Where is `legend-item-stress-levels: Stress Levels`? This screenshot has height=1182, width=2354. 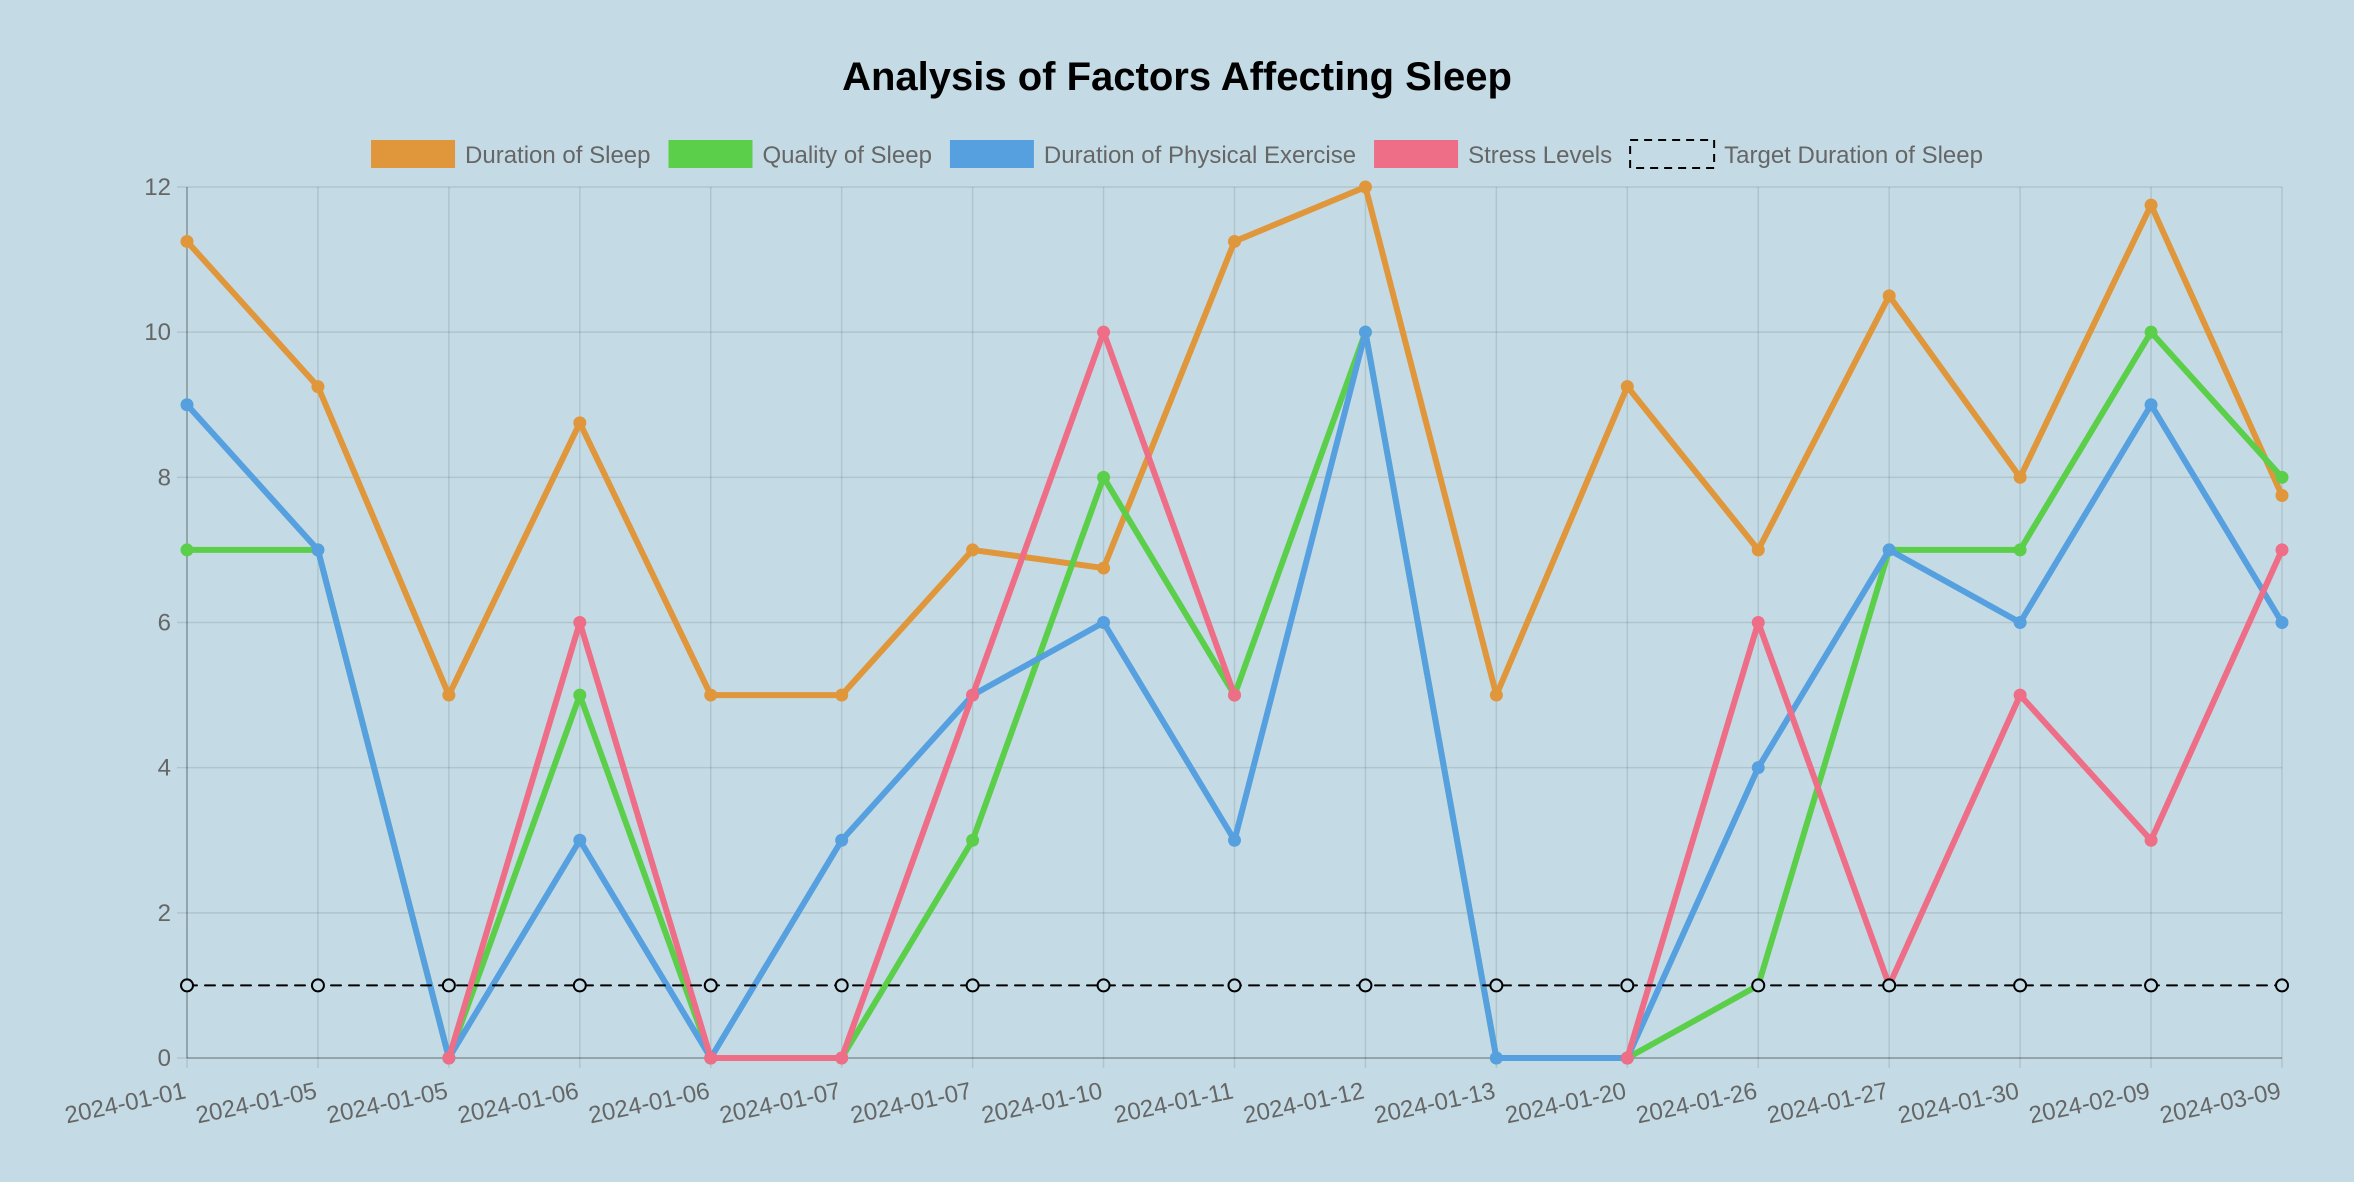
legend-item-stress-levels: Stress Levels is located at coordinates (1493, 154).